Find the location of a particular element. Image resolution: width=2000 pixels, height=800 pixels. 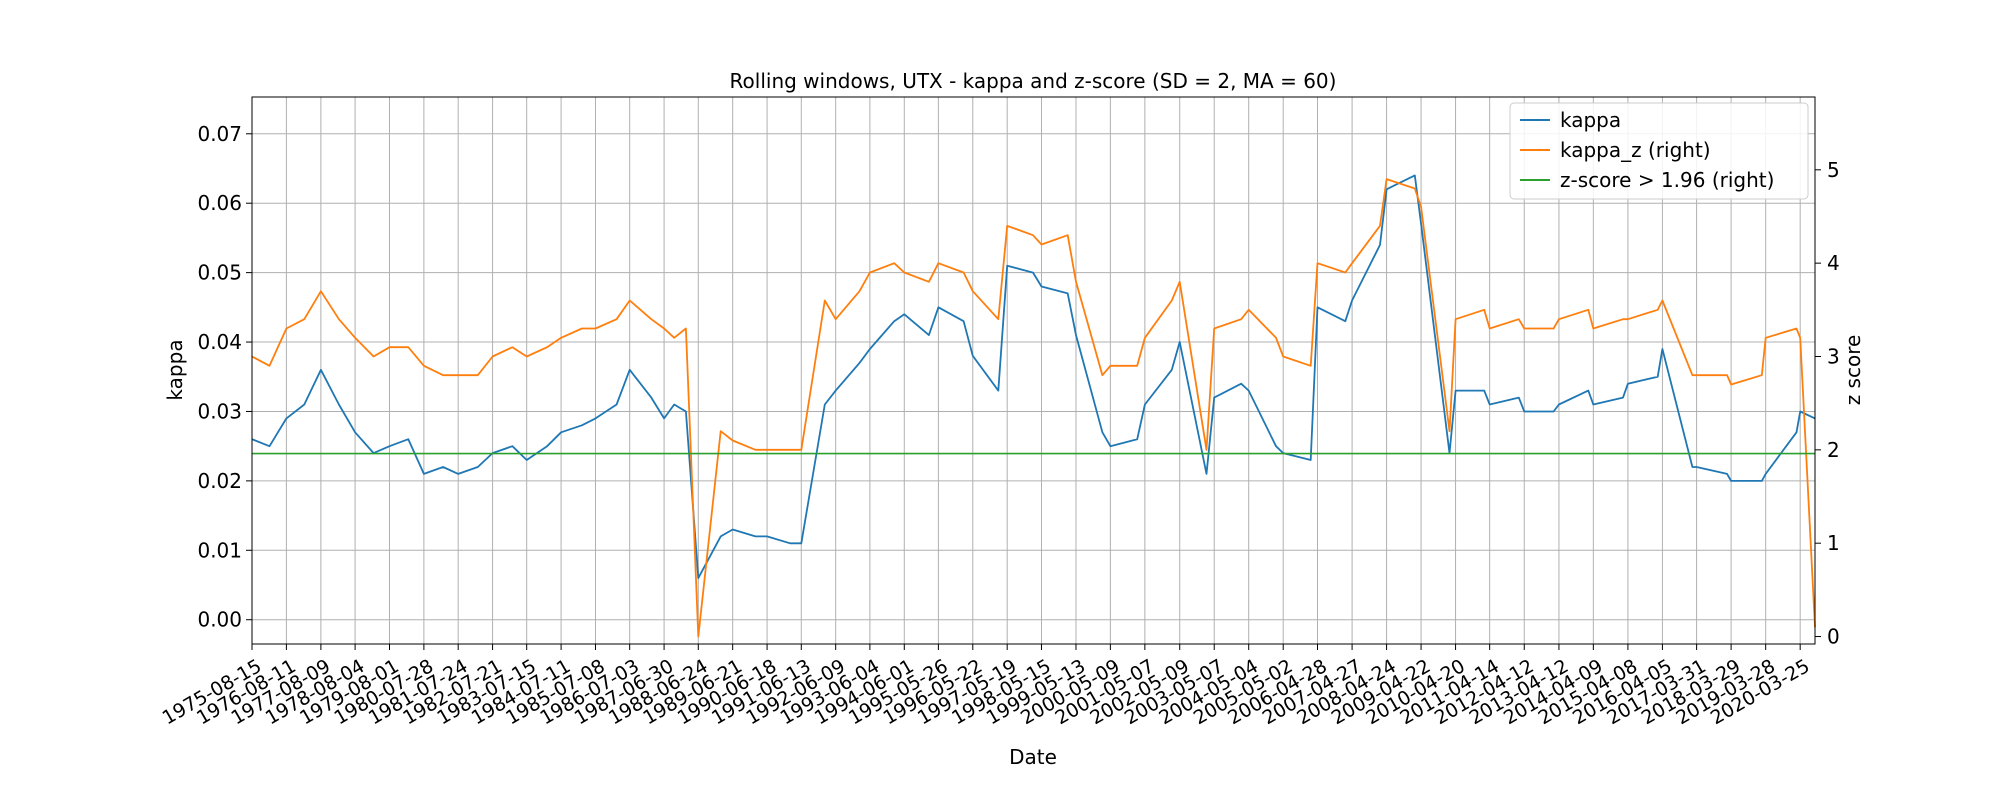

y2-tick-label: 2 is located at coordinates (1833, 450).